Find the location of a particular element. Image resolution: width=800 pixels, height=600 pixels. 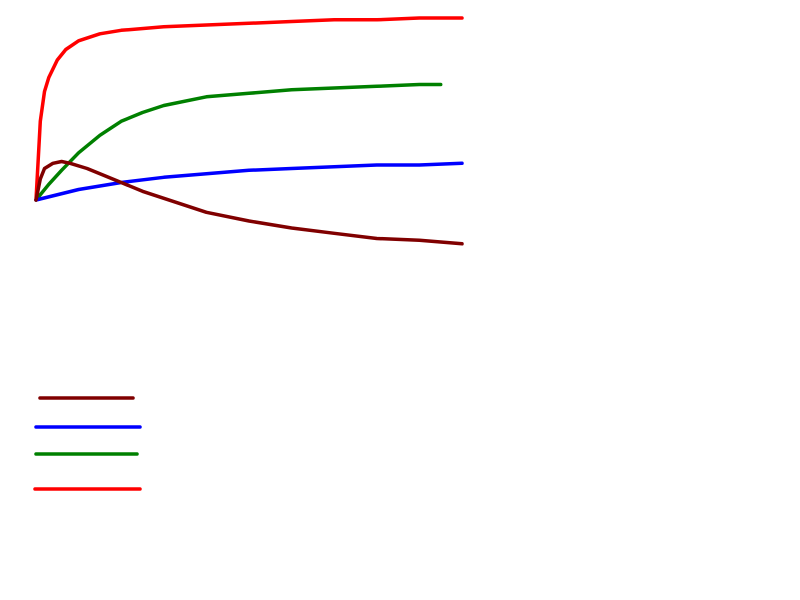

legend is located at coordinates (87, 443).